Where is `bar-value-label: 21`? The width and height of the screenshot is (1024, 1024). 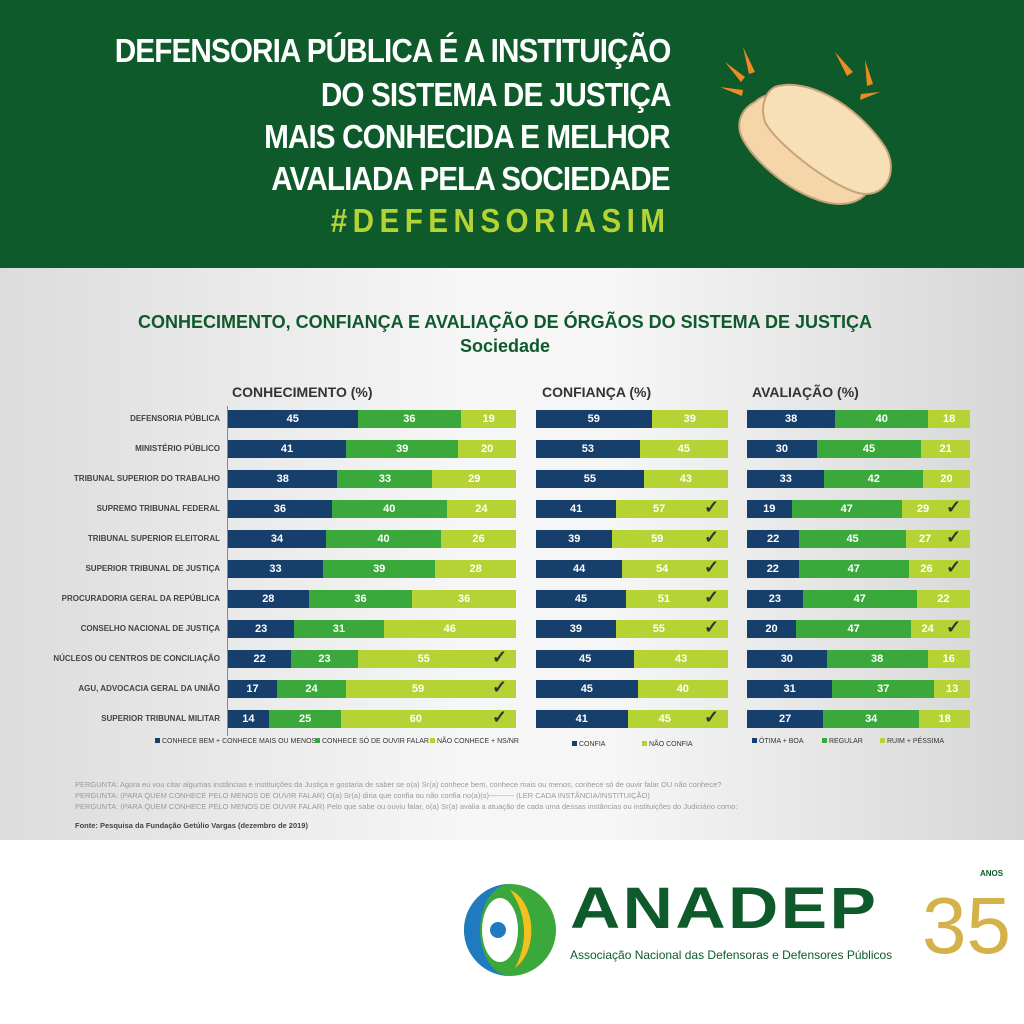 bar-value-label: 21 is located at coordinates (945, 449).